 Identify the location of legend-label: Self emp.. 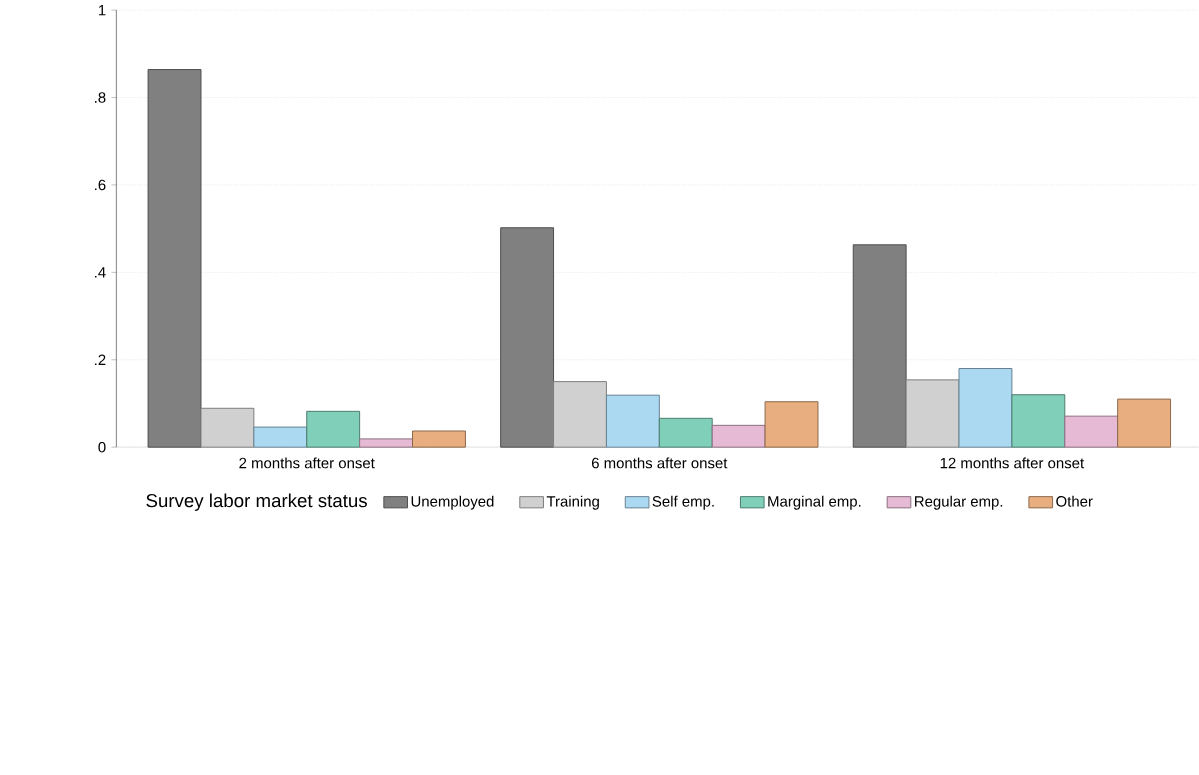
(683, 502).